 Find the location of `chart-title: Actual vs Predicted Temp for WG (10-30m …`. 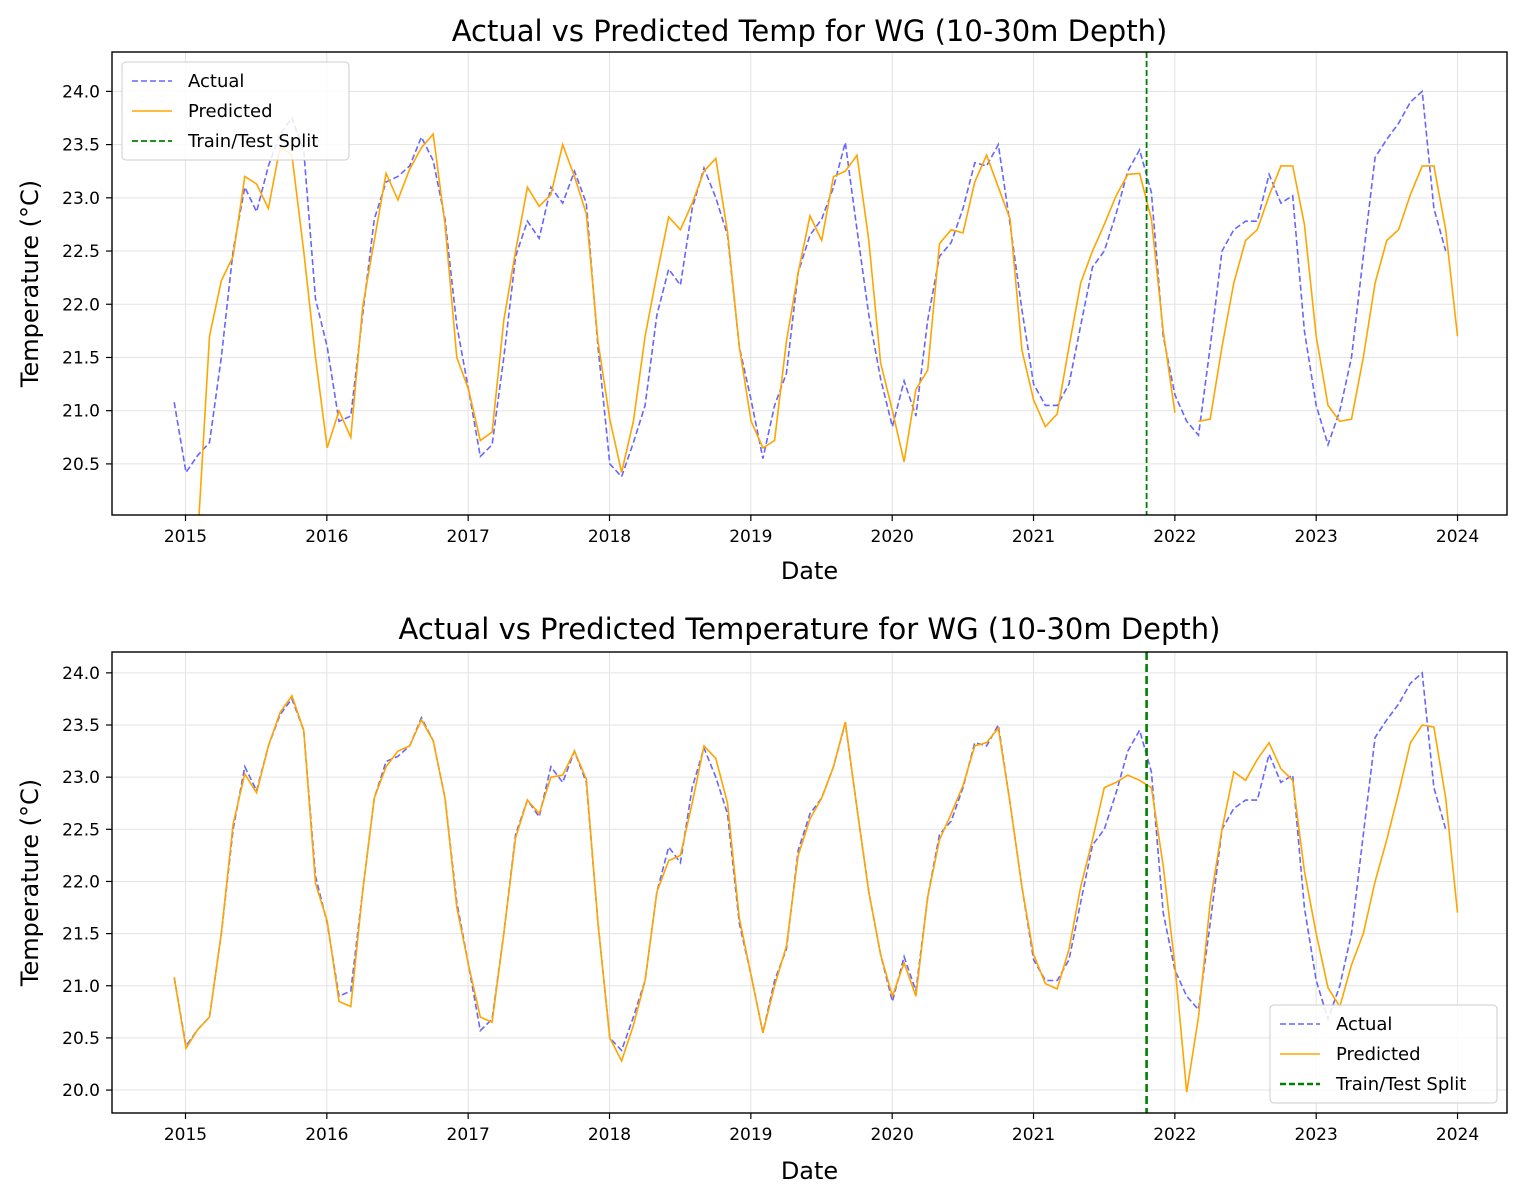

chart-title: Actual vs Predicted Temp for WG (10-30m … is located at coordinates (810, 31).